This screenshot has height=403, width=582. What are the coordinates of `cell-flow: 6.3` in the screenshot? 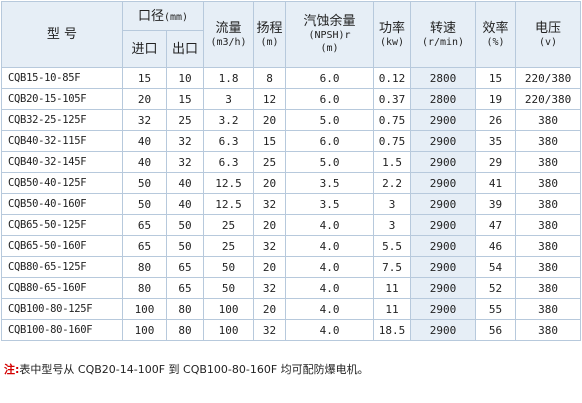 It's located at (229, 162).